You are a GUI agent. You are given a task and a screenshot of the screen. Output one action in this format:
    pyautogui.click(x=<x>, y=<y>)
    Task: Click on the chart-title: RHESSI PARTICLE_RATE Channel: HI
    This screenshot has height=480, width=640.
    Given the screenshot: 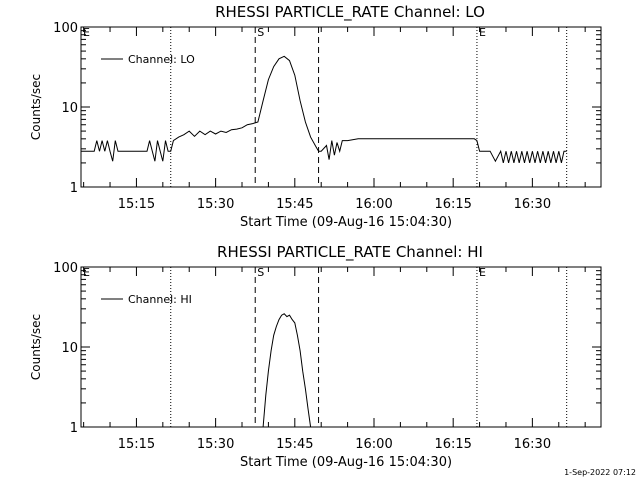 What is the action you would take?
    pyautogui.click(x=350, y=252)
    